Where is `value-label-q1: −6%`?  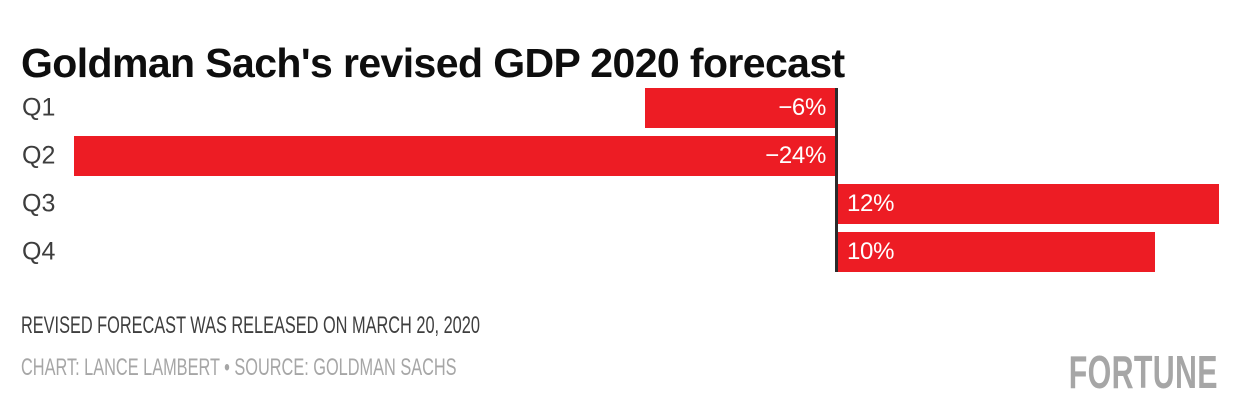
value-label-q1: −6% is located at coordinates (802, 107).